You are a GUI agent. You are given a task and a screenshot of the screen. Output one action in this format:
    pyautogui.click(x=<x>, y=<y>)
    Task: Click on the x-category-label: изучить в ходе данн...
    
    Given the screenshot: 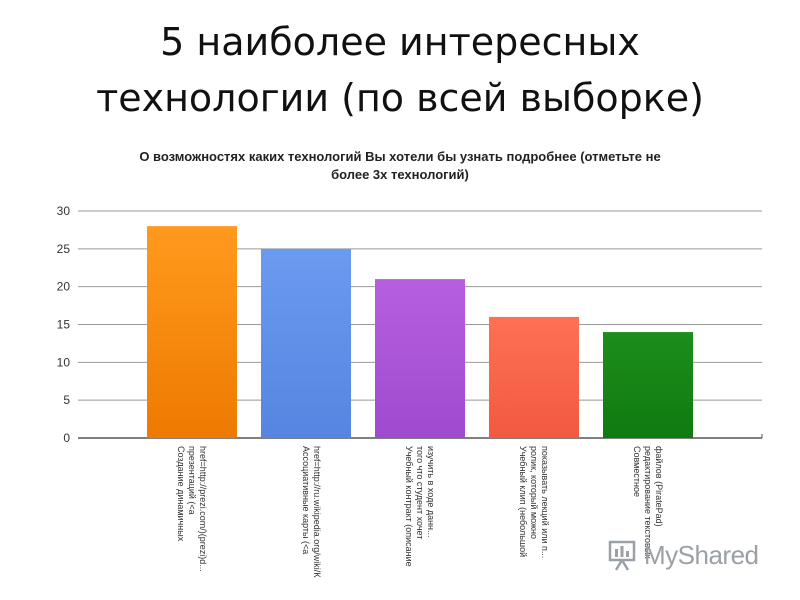 What is the action you would take?
    pyautogui.click(x=431, y=492)
    